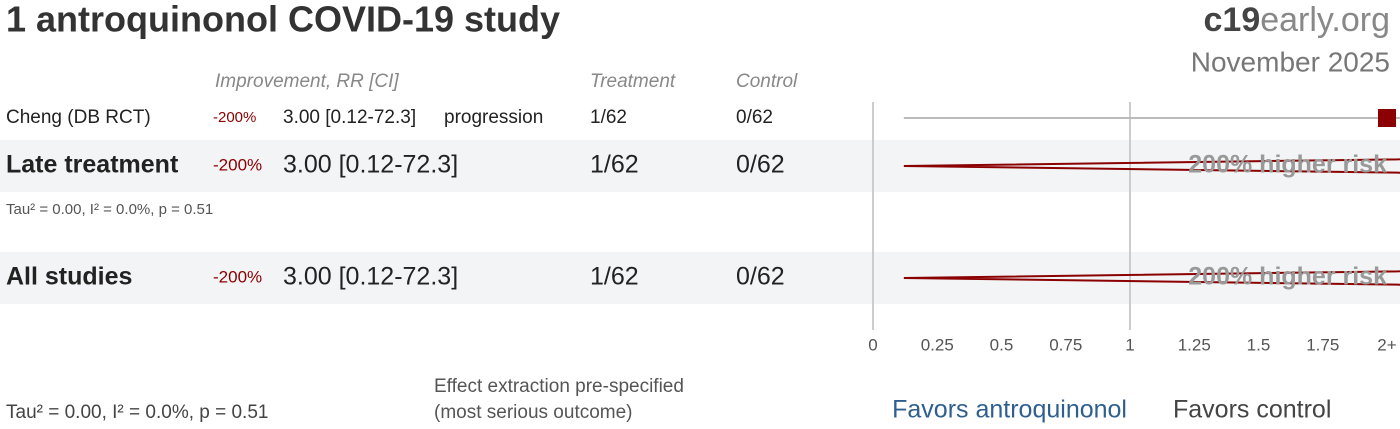 The image size is (1400, 429). I want to click on row-label: All studies, so click(69, 277).